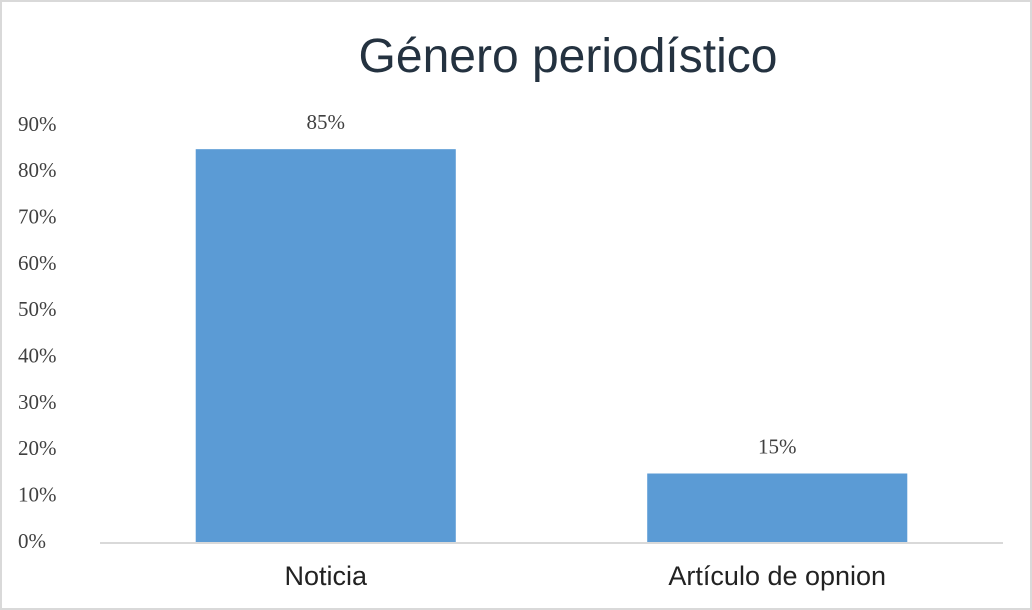 The width and height of the screenshot is (1032, 610). What do you see at coordinates (37, 263) in the screenshot?
I see `y-tick-label: 60%` at bounding box center [37, 263].